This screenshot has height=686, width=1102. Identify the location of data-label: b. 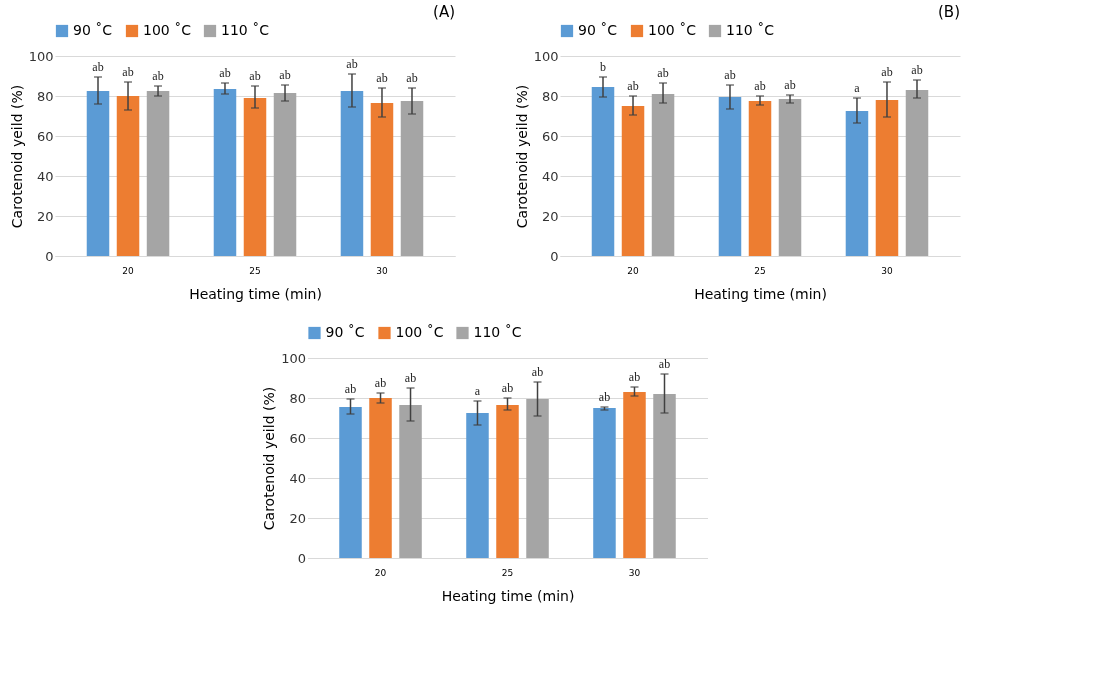
(603, 67).